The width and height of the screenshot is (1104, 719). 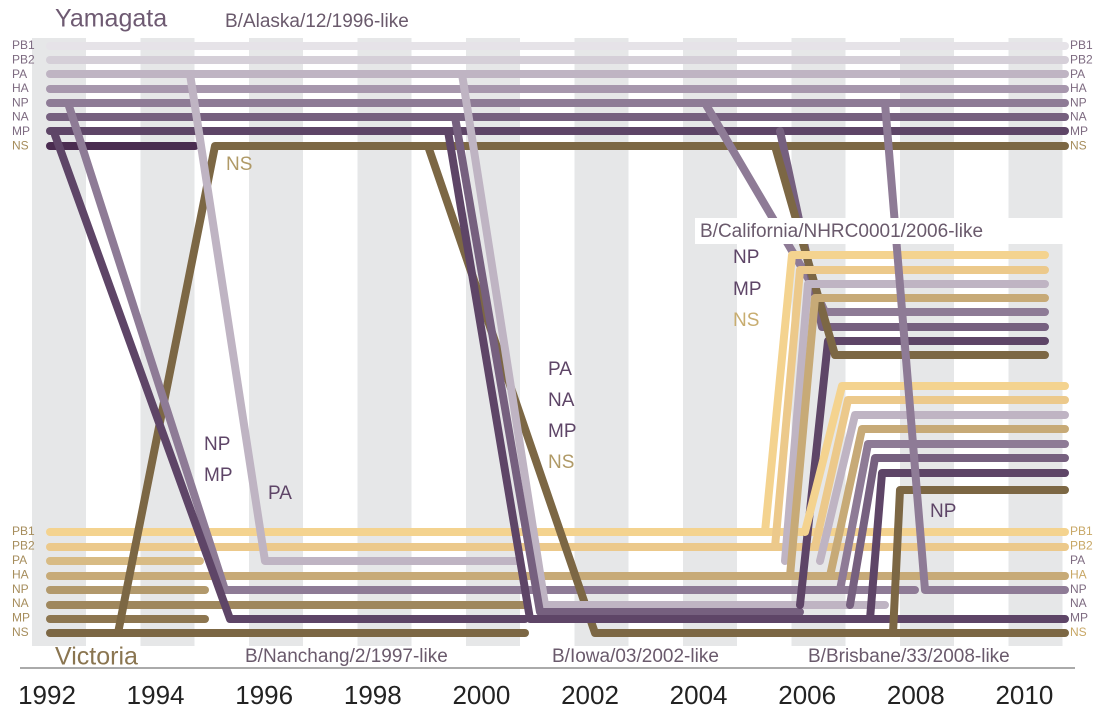 What do you see at coordinates (807, 695) in the screenshot?
I see `year-label: 2006` at bounding box center [807, 695].